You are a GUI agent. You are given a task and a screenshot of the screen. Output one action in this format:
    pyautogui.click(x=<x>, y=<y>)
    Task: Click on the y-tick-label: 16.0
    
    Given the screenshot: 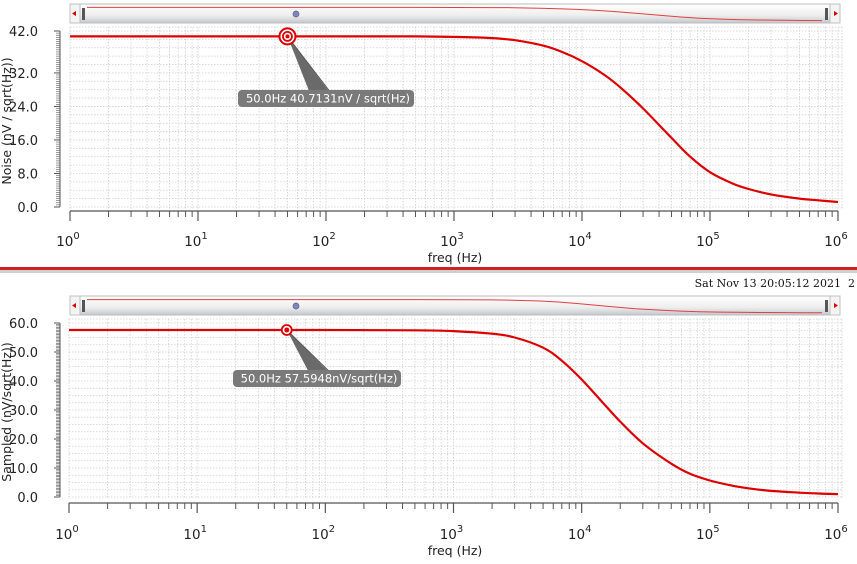 What is the action you would take?
    pyautogui.click(x=23, y=141)
    